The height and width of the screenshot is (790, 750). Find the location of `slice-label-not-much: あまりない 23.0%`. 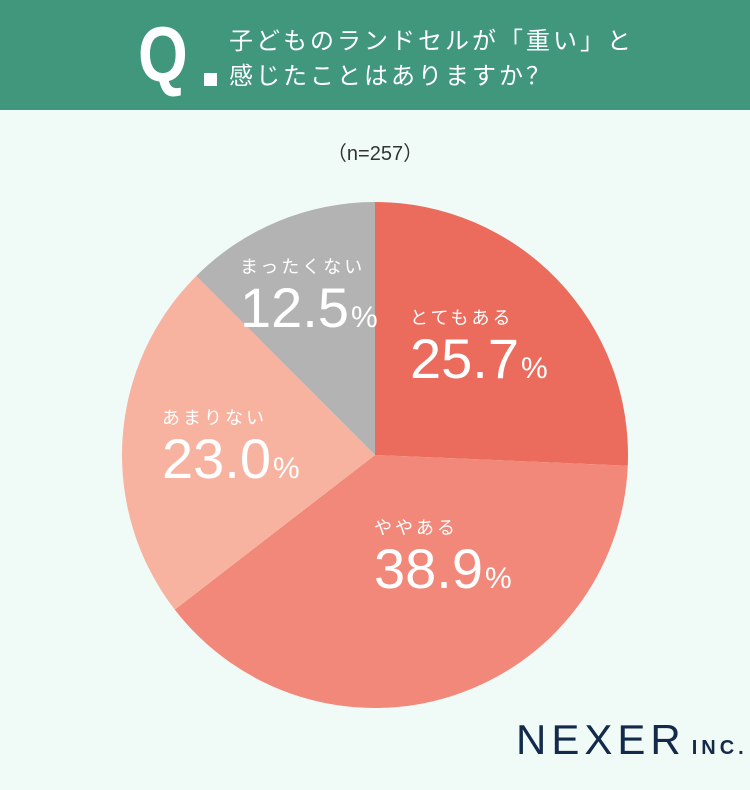

slice-label-not-much: あまりない 23.0% is located at coordinates (231, 453).